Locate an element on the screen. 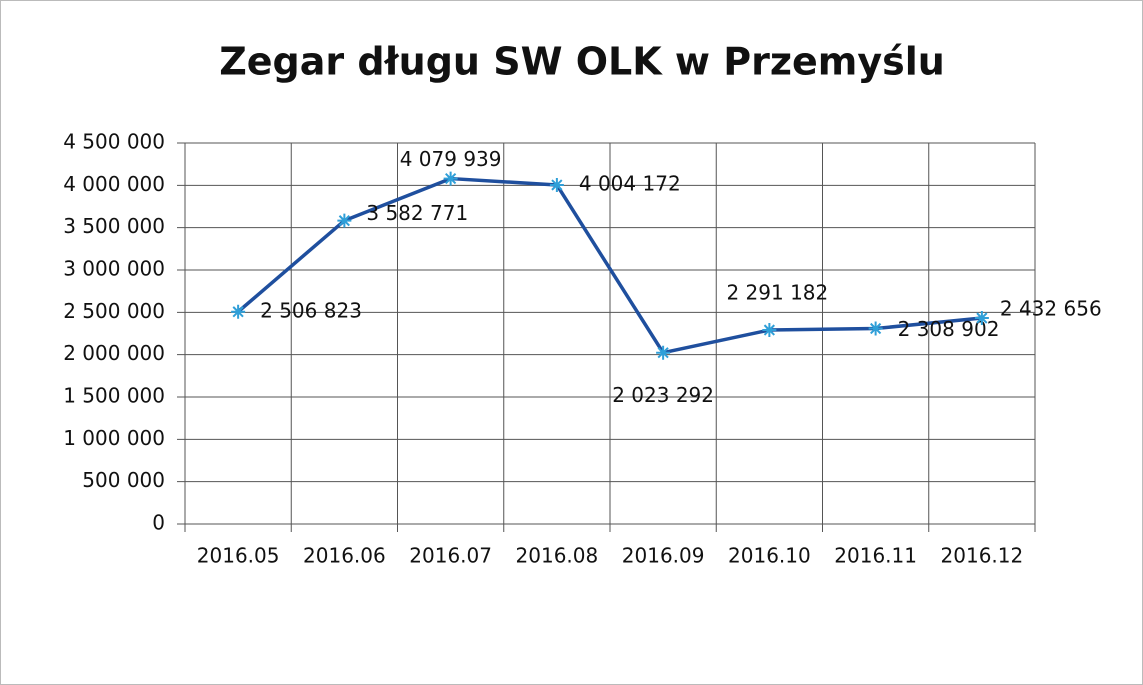 The height and width of the screenshot is (685, 1143). x-tick-label: 2016.06 is located at coordinates (344, 556).